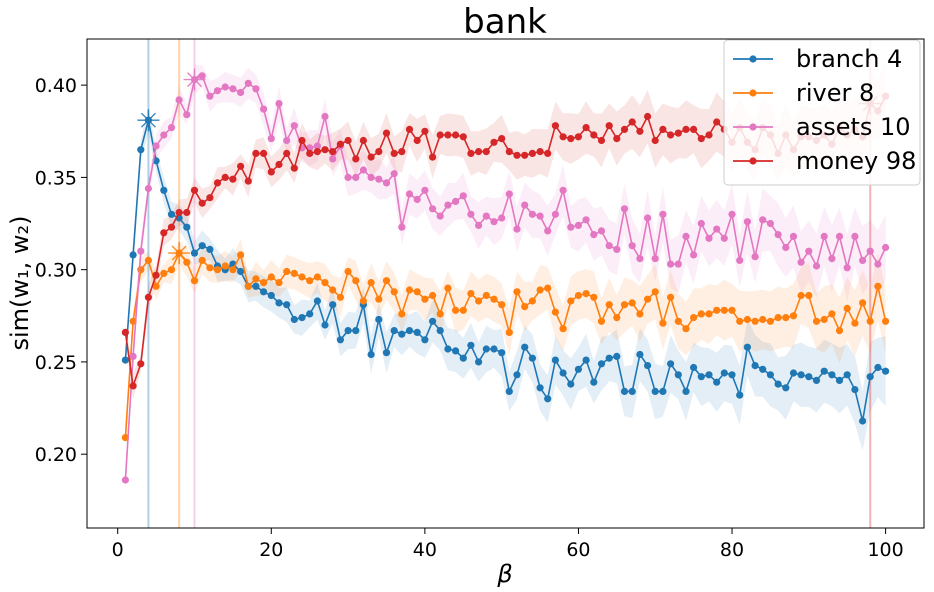 This screenshot has width=934, height=592. I want to click on legend-marker, so click(753, 161).